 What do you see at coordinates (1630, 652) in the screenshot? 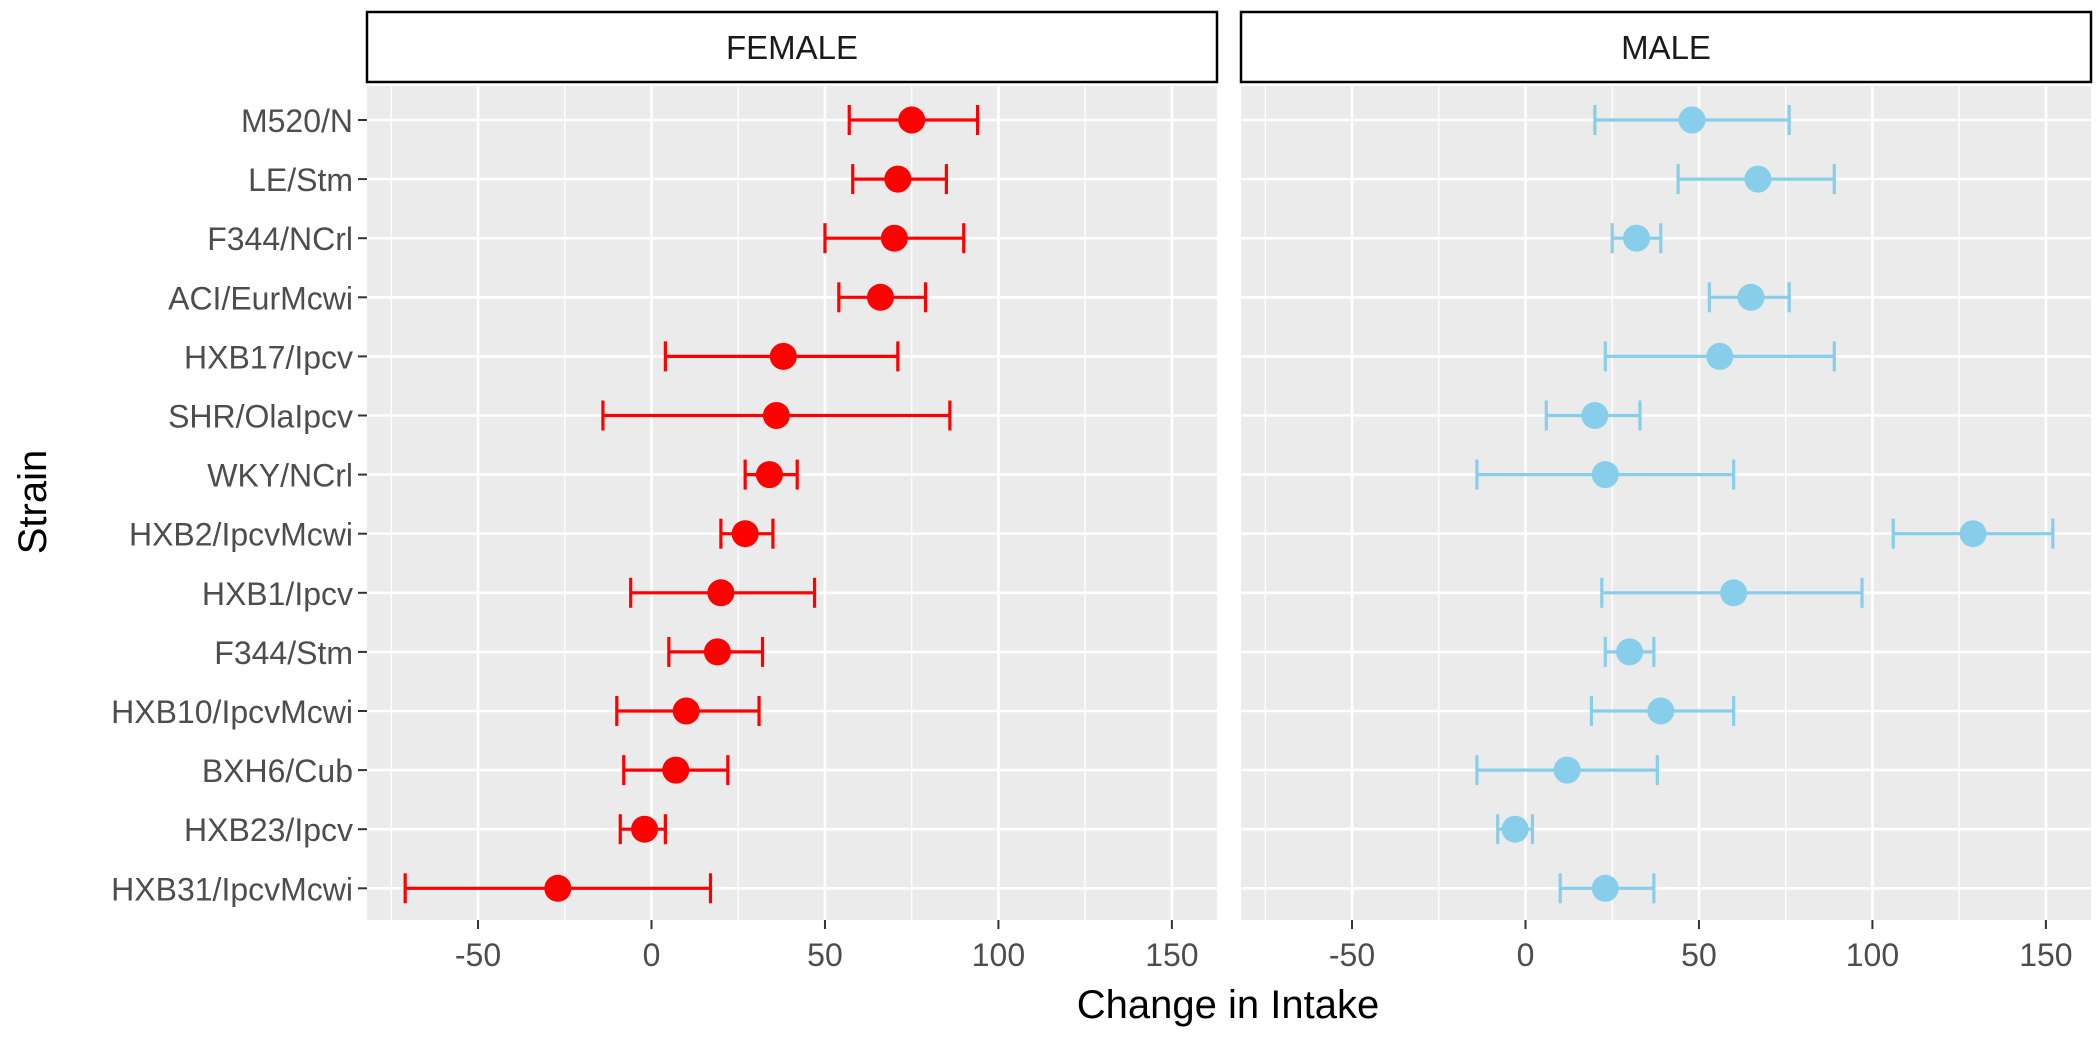
I see `mean-point-male-f344-stm` at bounding box center [1630, 652].